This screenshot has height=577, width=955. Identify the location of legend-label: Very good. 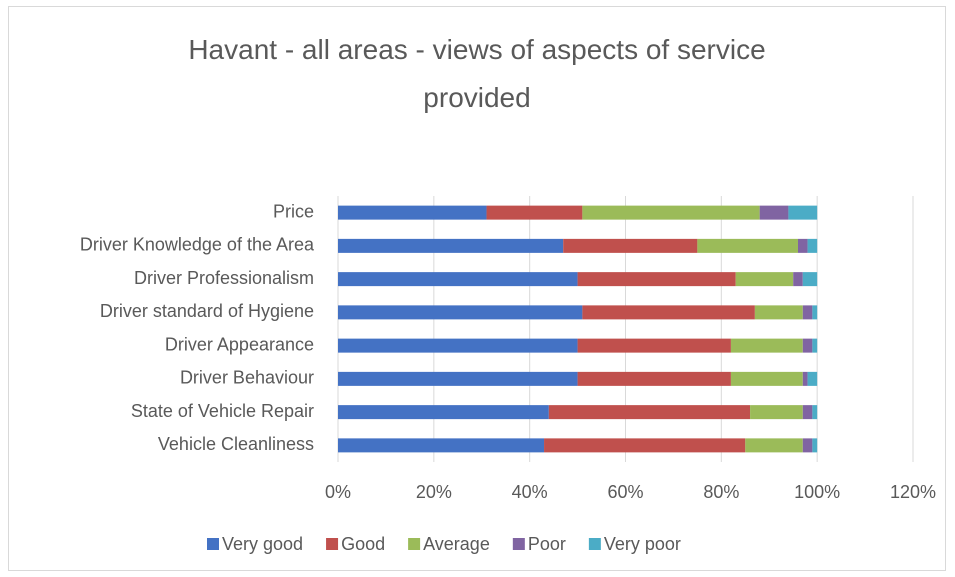
(262, 544).